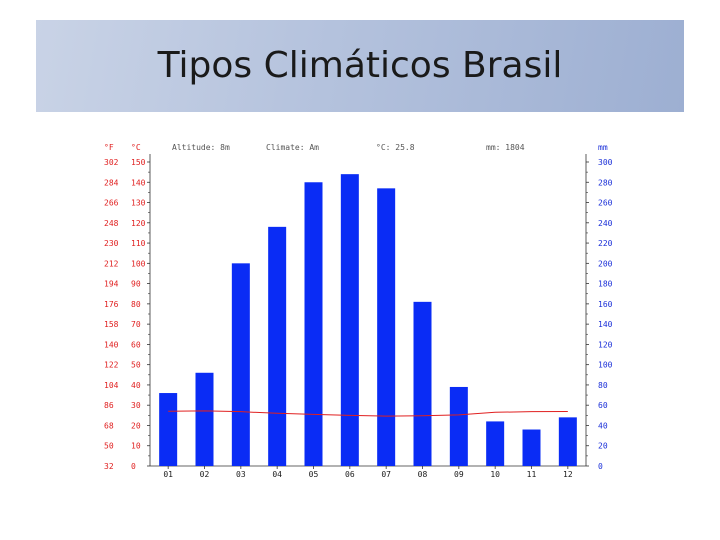 The width and height of the screenshot is (720, 540). Describe the element at coordinates (605, 182) in the screenshot. I see `mm-tick-label: 280` at that location.